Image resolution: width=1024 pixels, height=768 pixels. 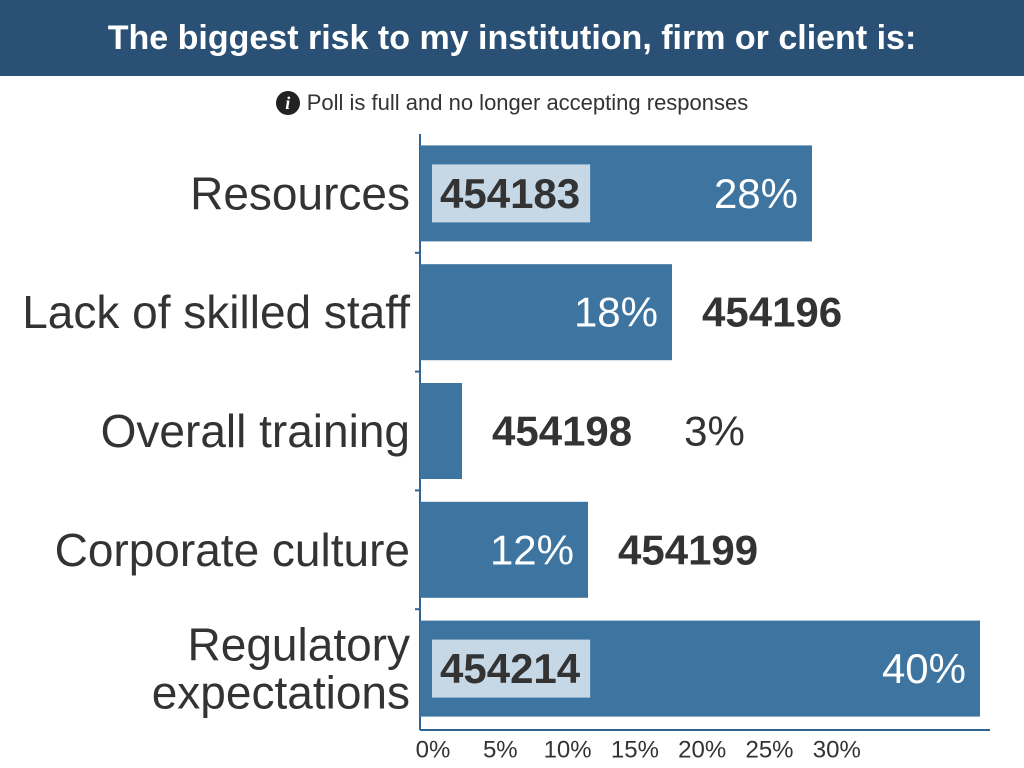 I want to click on x-tick-label: 0%, so click(x=433, y=750).